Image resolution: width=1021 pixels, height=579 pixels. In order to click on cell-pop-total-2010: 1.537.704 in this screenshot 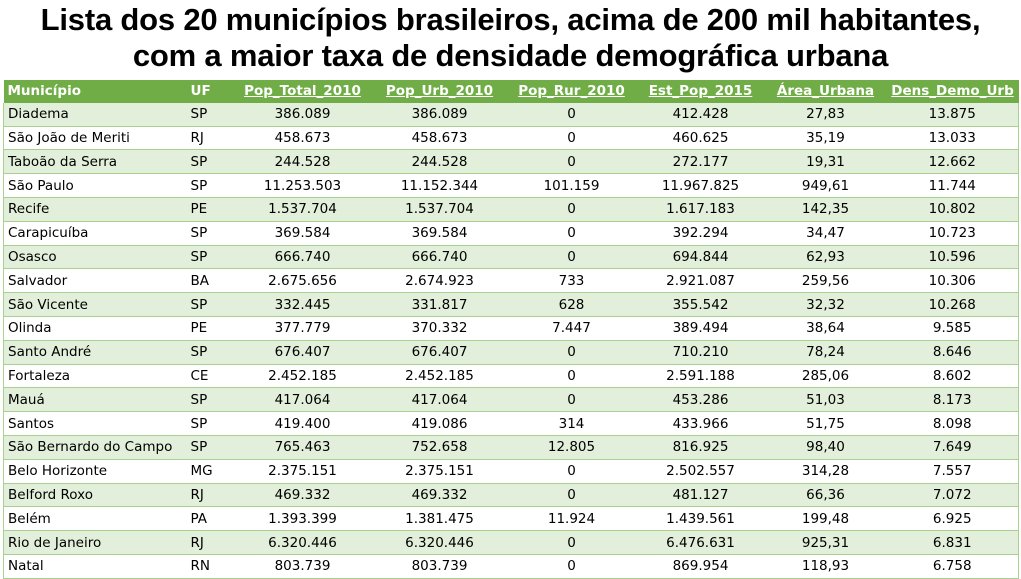, I will do `click(302, 209)`.